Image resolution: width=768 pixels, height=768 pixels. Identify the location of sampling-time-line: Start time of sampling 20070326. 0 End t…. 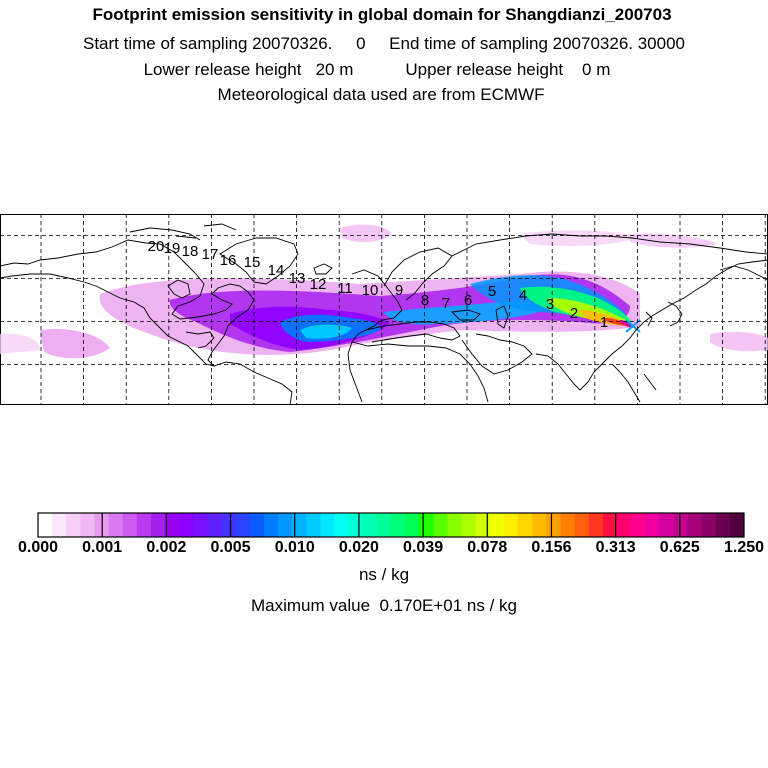
(384, 43).